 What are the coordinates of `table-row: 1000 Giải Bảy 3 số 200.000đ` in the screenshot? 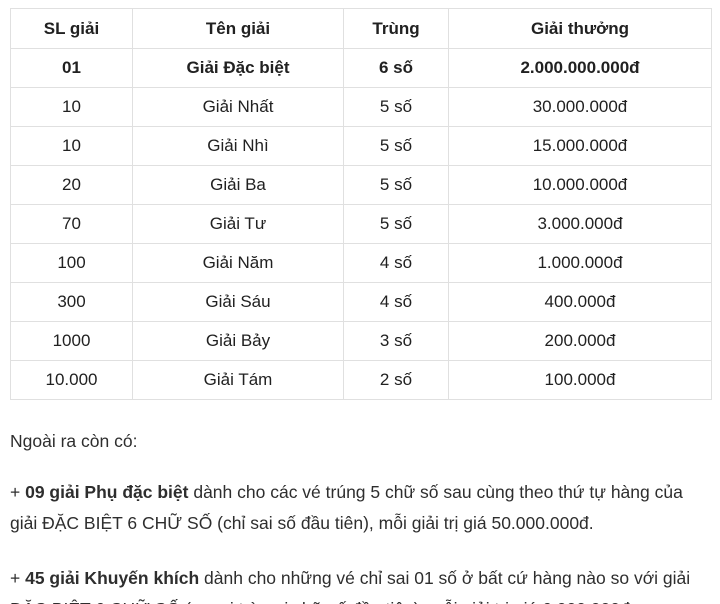 It's located at (361, 341).